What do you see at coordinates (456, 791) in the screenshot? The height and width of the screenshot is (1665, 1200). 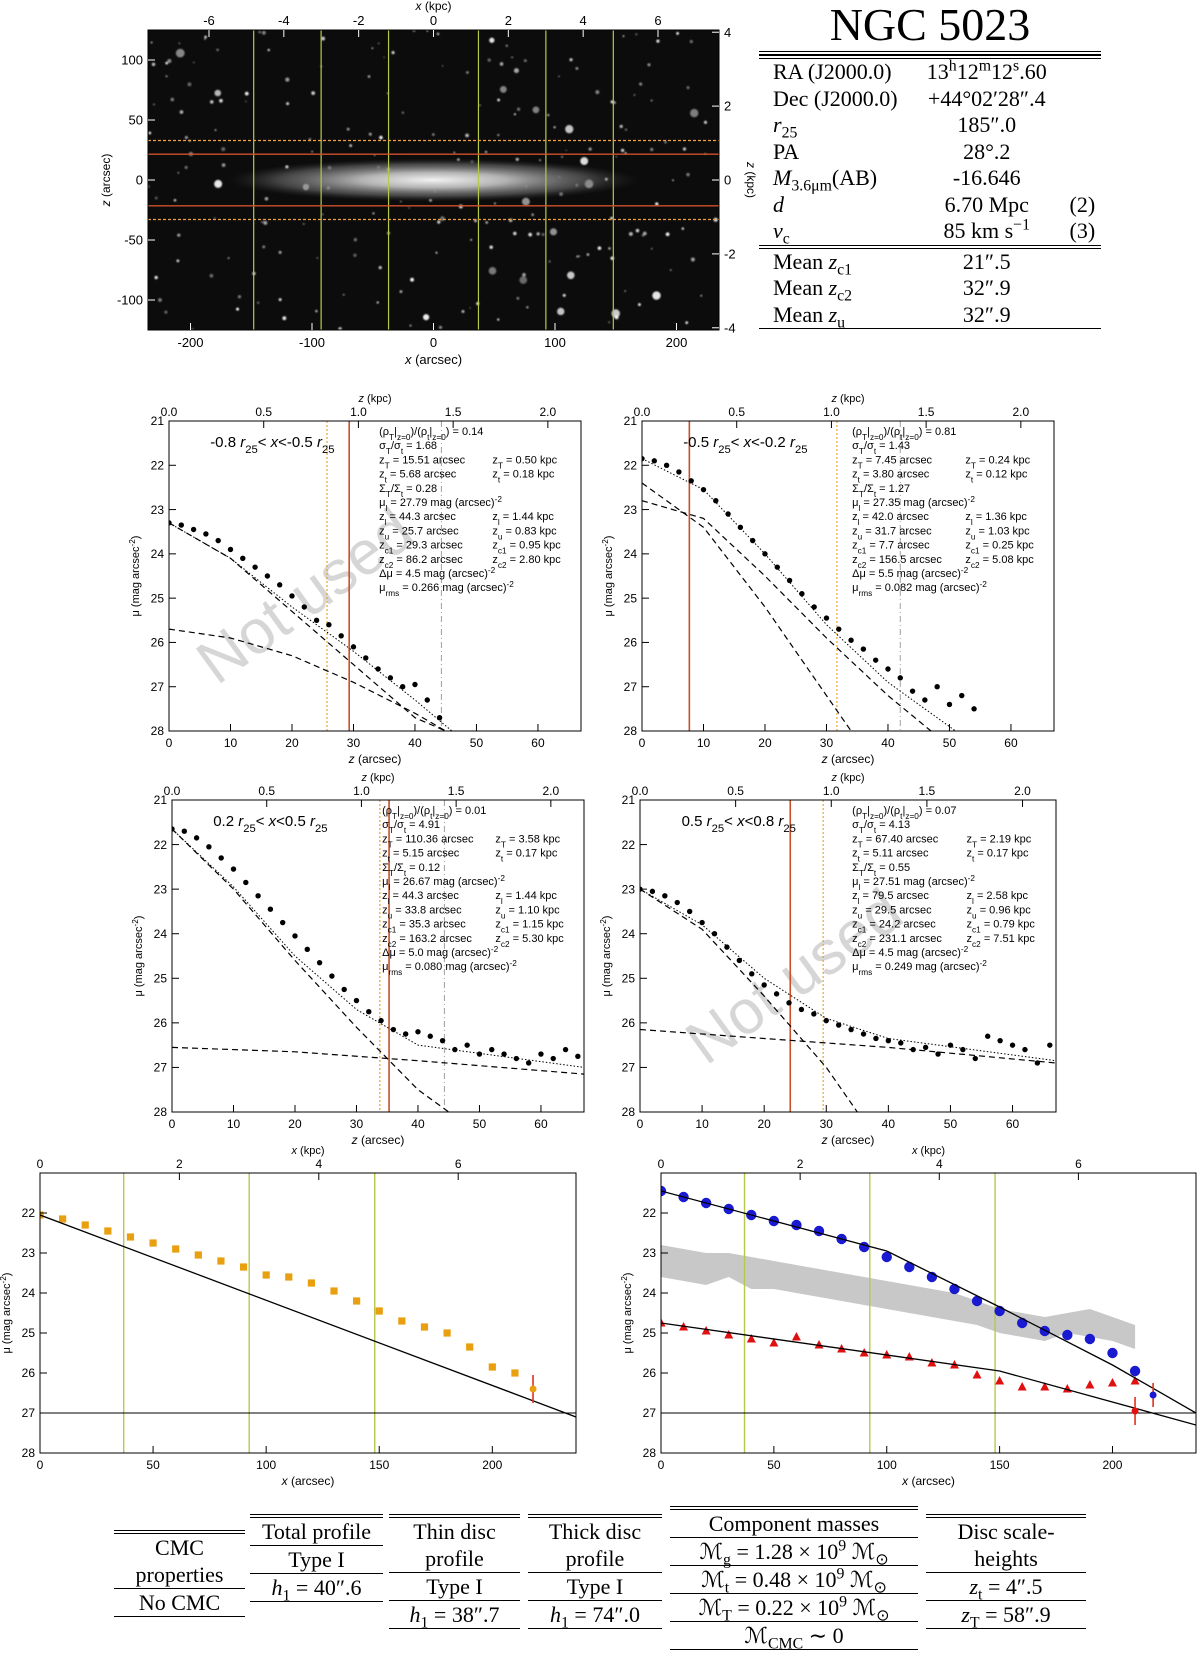 I see `tick-label: 1.5` at bounding box center [456, 791].